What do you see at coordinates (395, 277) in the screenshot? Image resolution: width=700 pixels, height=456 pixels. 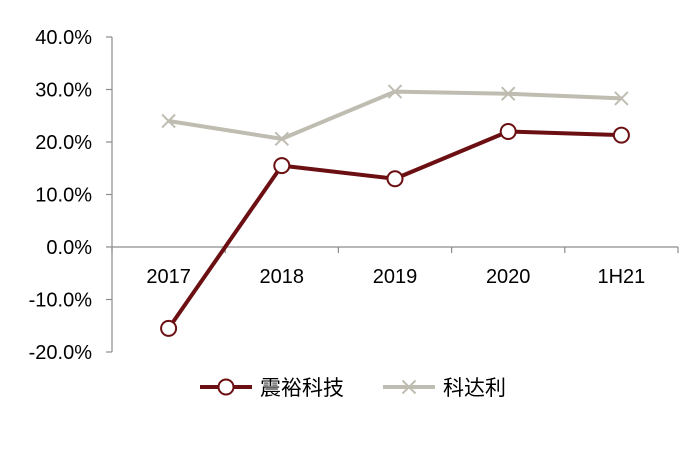 I see `x-tick-label: 2019` at bounding box center [395, 277].